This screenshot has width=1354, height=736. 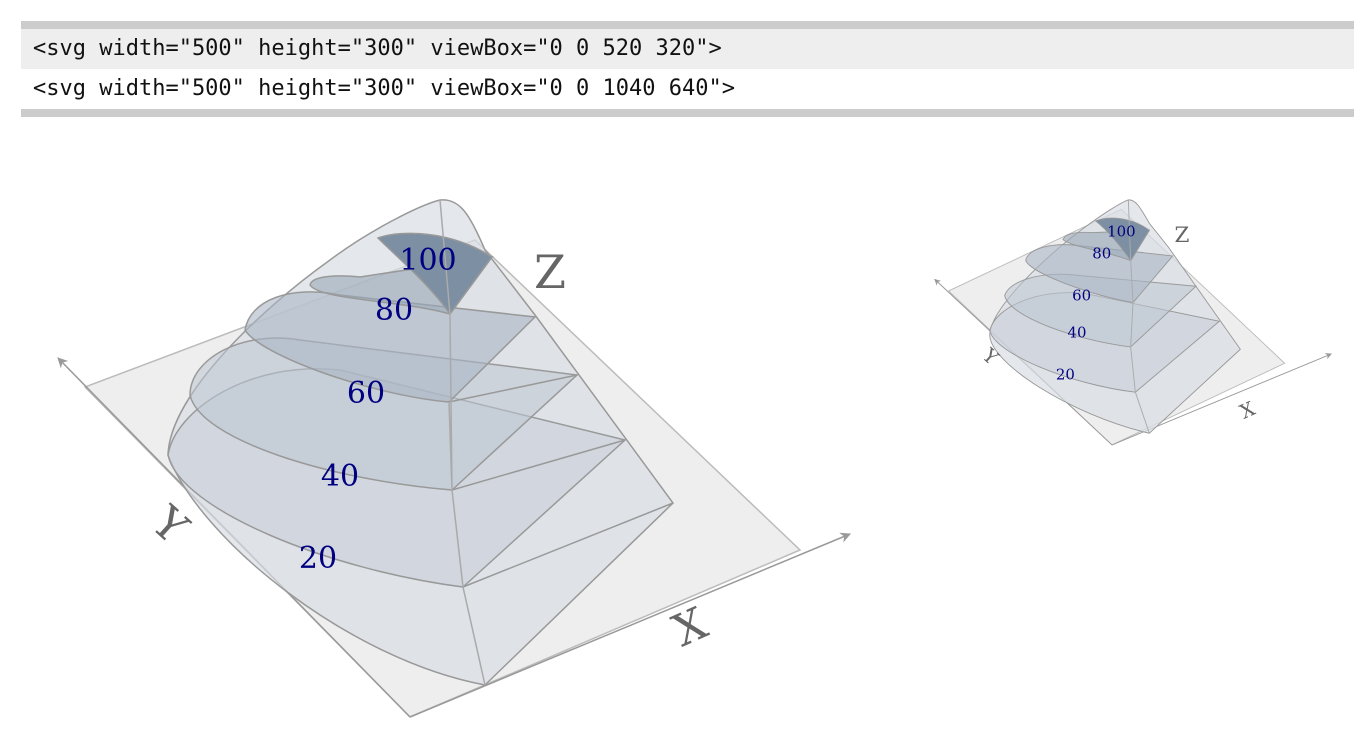 I want to click on ridge-lines-small, so click(x=1138, y=316).